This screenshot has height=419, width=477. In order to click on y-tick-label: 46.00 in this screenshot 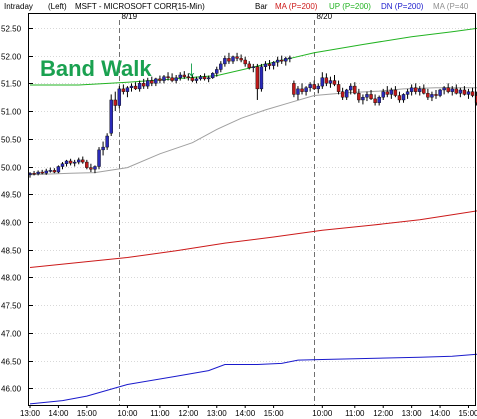, I will do `click(11, 389)`.